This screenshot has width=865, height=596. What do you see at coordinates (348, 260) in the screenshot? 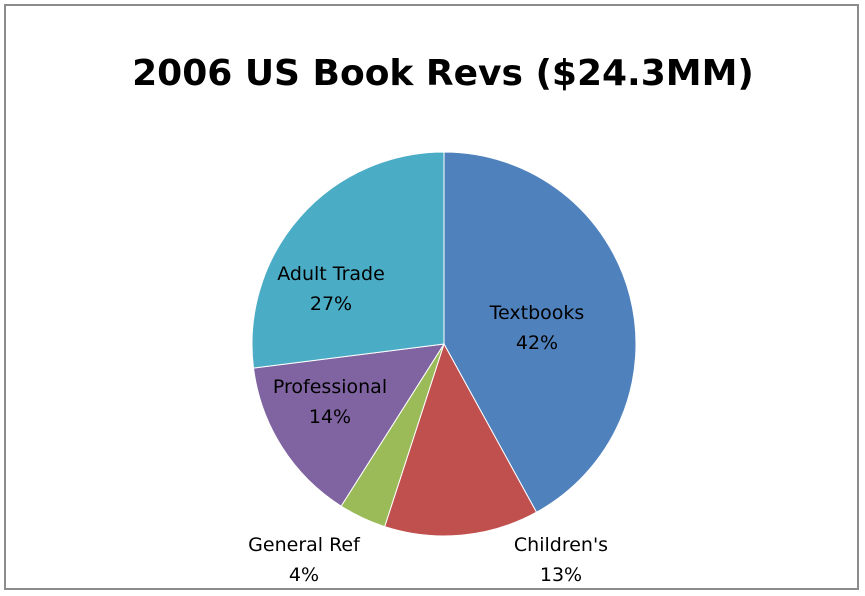
I see `pie-slice-adult-trade` at bounding box center [348, 260].